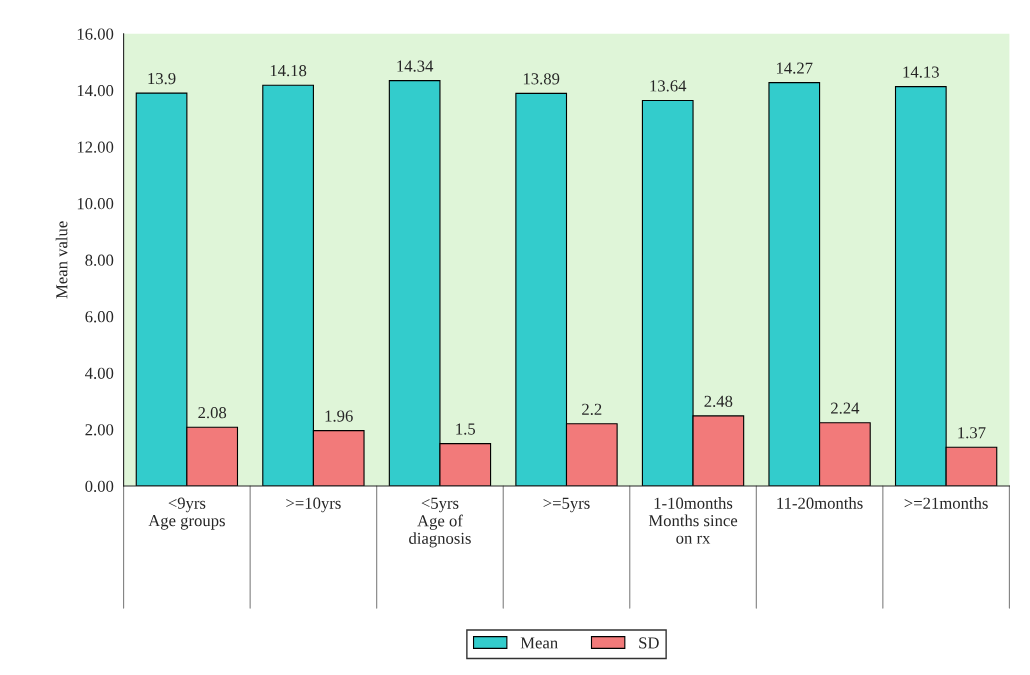 The image size is (1030, 675). I want to click on x-tick-label: <5yrs Age of diagnosis, so click(440, 522).